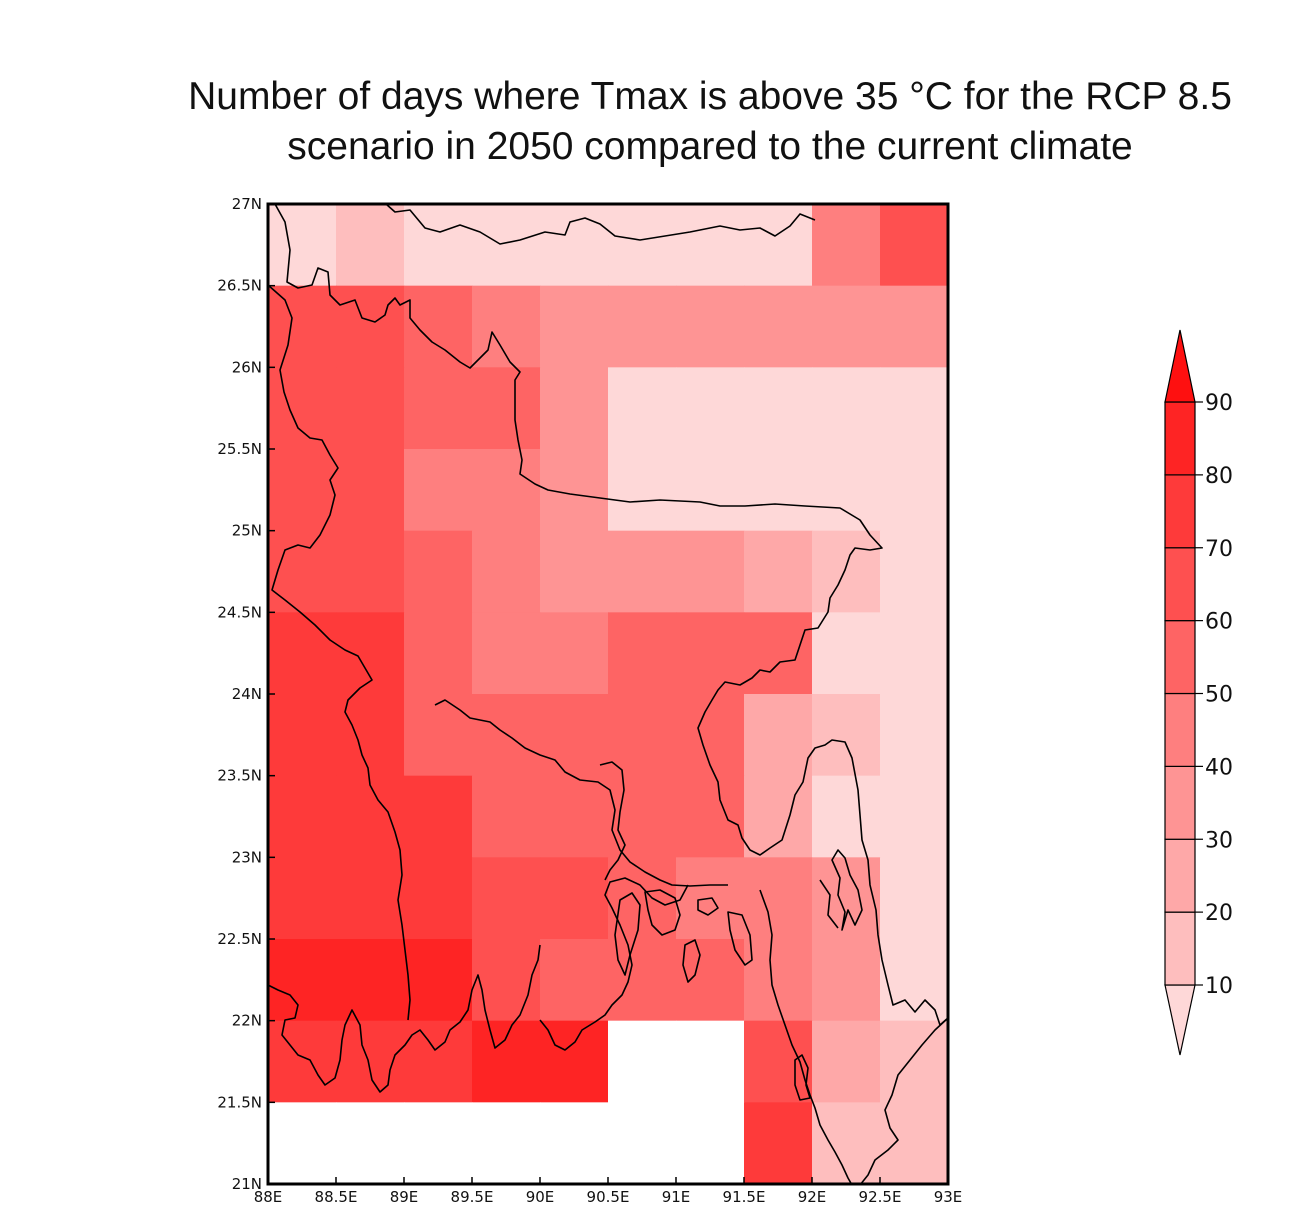 The image size is (1298, 1229). What do you see at coordinates (1219, 622) in the screenshot?
I see `colorbar-label: 60` at bounding box center [1219, 622].